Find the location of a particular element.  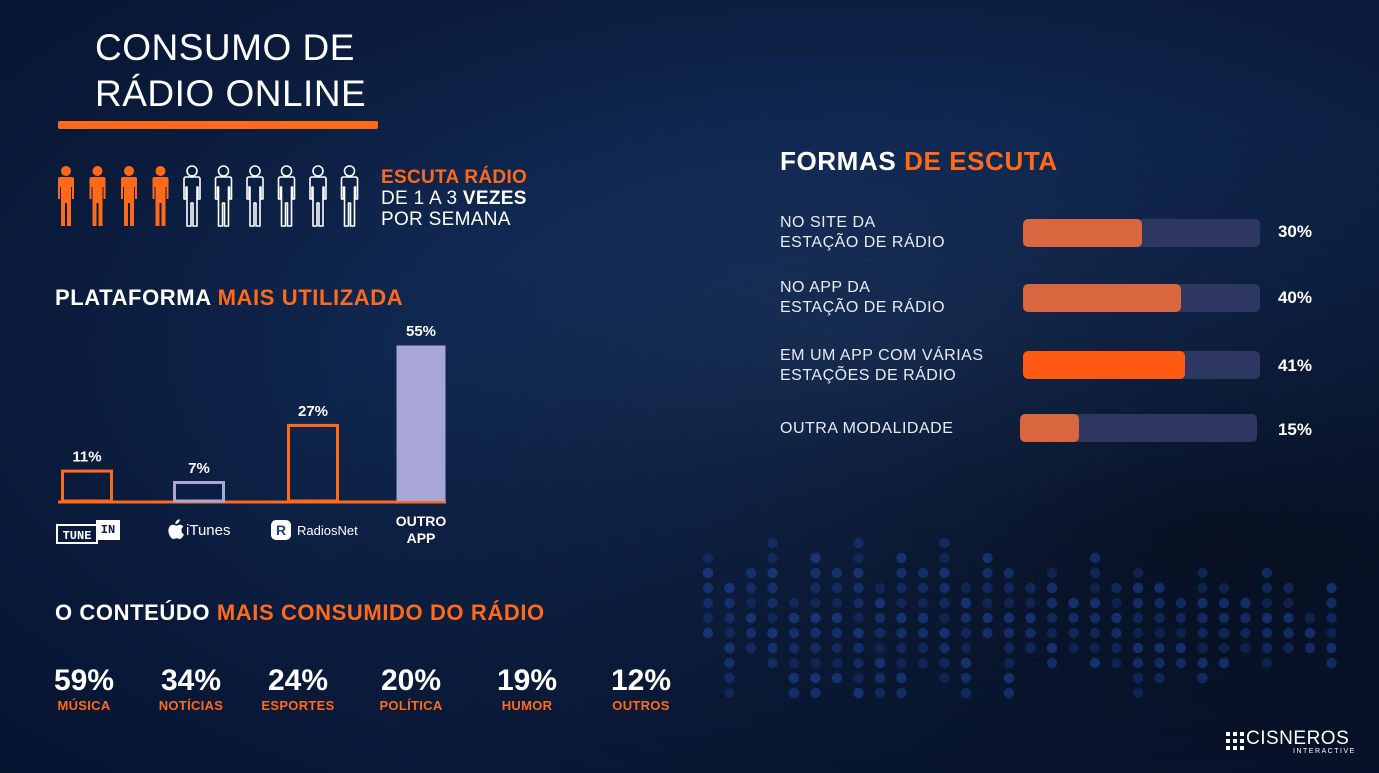

tunein-logo: TUNE IN is located at coordinates (88, 533).